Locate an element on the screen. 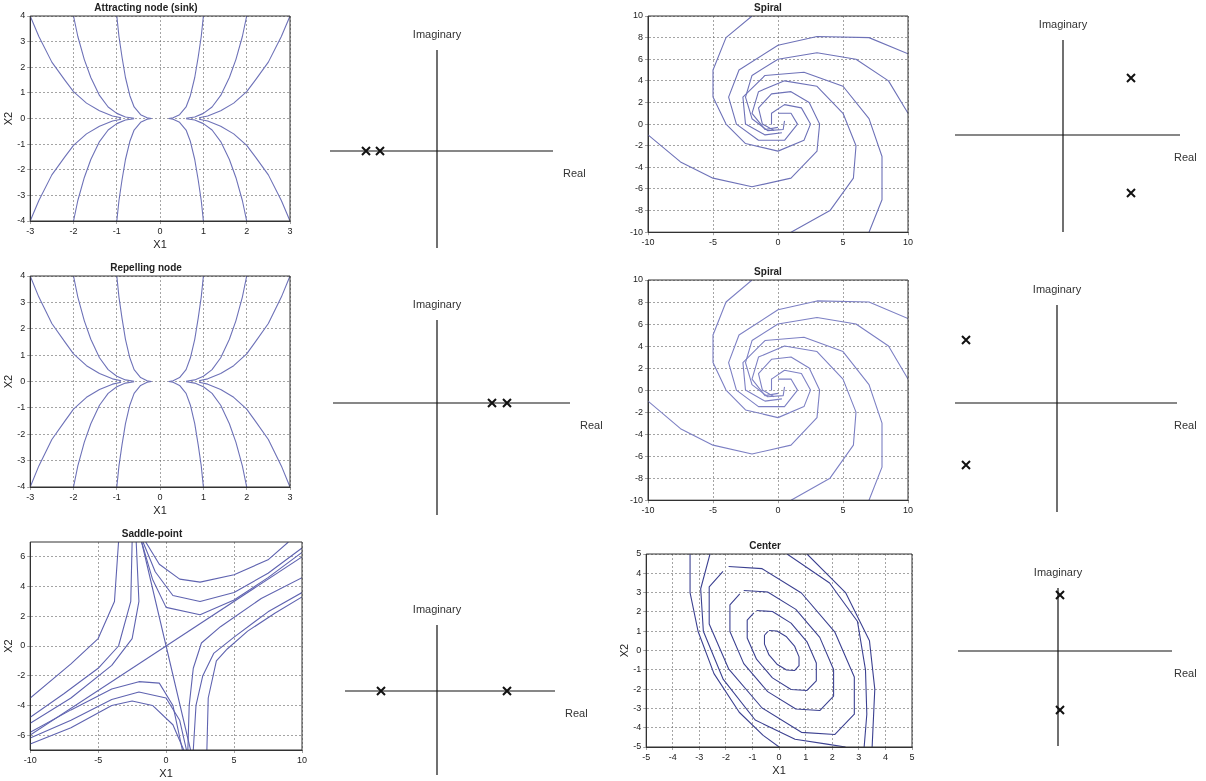 Image resolution: width=1206 pixels, height=781 pixels. y-tick-label: 5 is located at coordinates (639, 553).